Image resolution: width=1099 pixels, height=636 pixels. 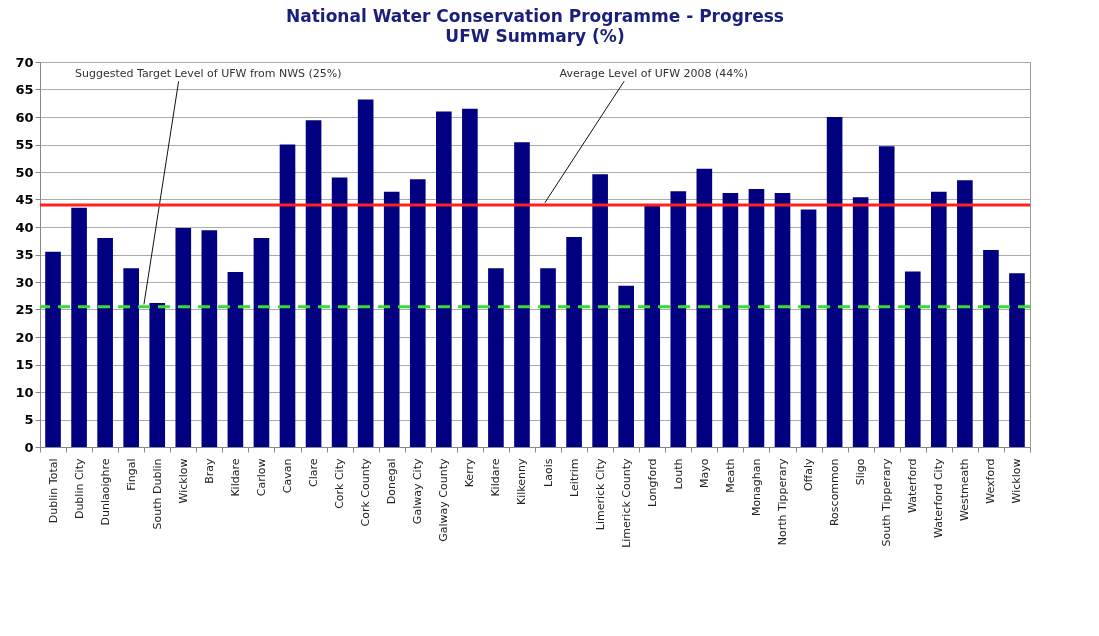 What do you see at coordinates (600, 494) in the screenshot?
I see `x-tick-label: Limerick City` at bounding box center [600, 494].